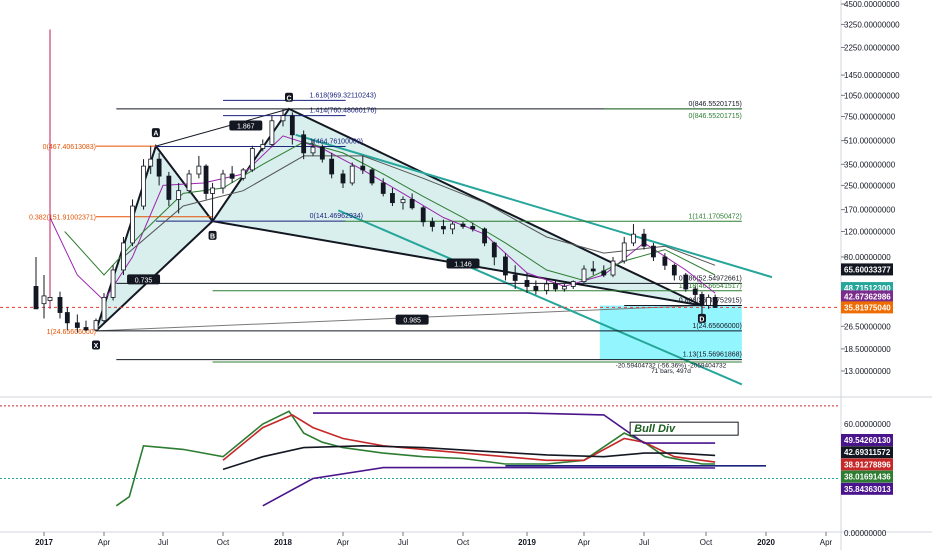  I want to click on pattern-point-label: B, so click(212, 236).